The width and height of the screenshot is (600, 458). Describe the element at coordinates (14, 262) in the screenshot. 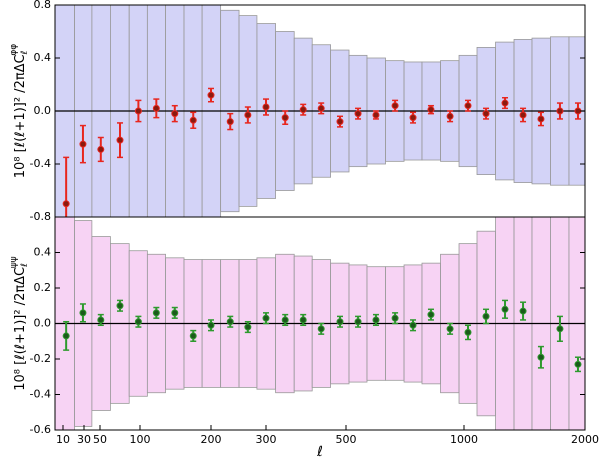

I see `y-label-sup: ψψ` at that location.